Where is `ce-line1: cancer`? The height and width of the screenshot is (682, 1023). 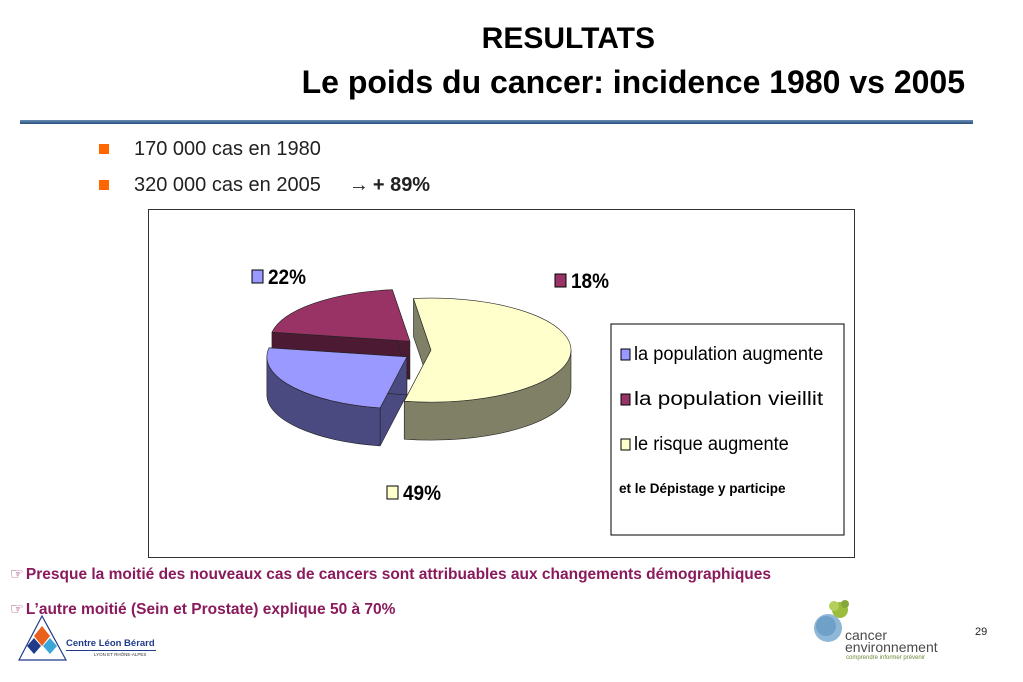 ce-line1: cancer is located at coordinates (866, 635).